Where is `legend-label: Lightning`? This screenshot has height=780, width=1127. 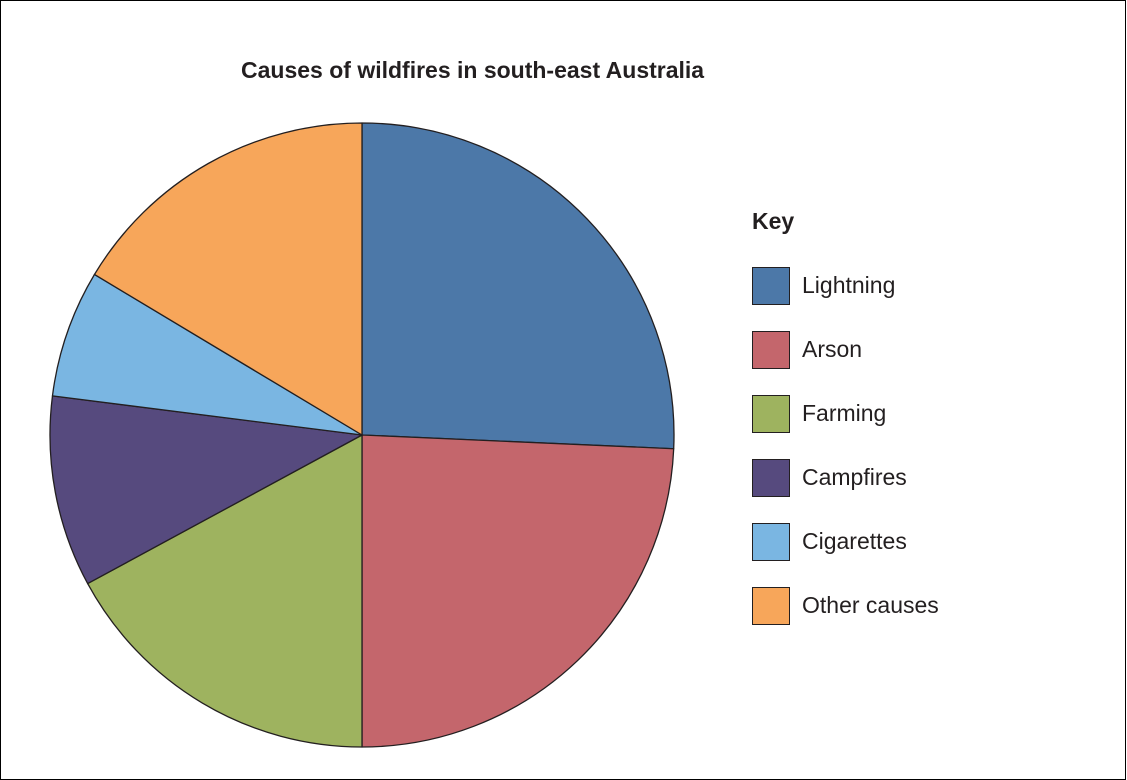 legend-label: Lightning is located at coordinates (849, 285).